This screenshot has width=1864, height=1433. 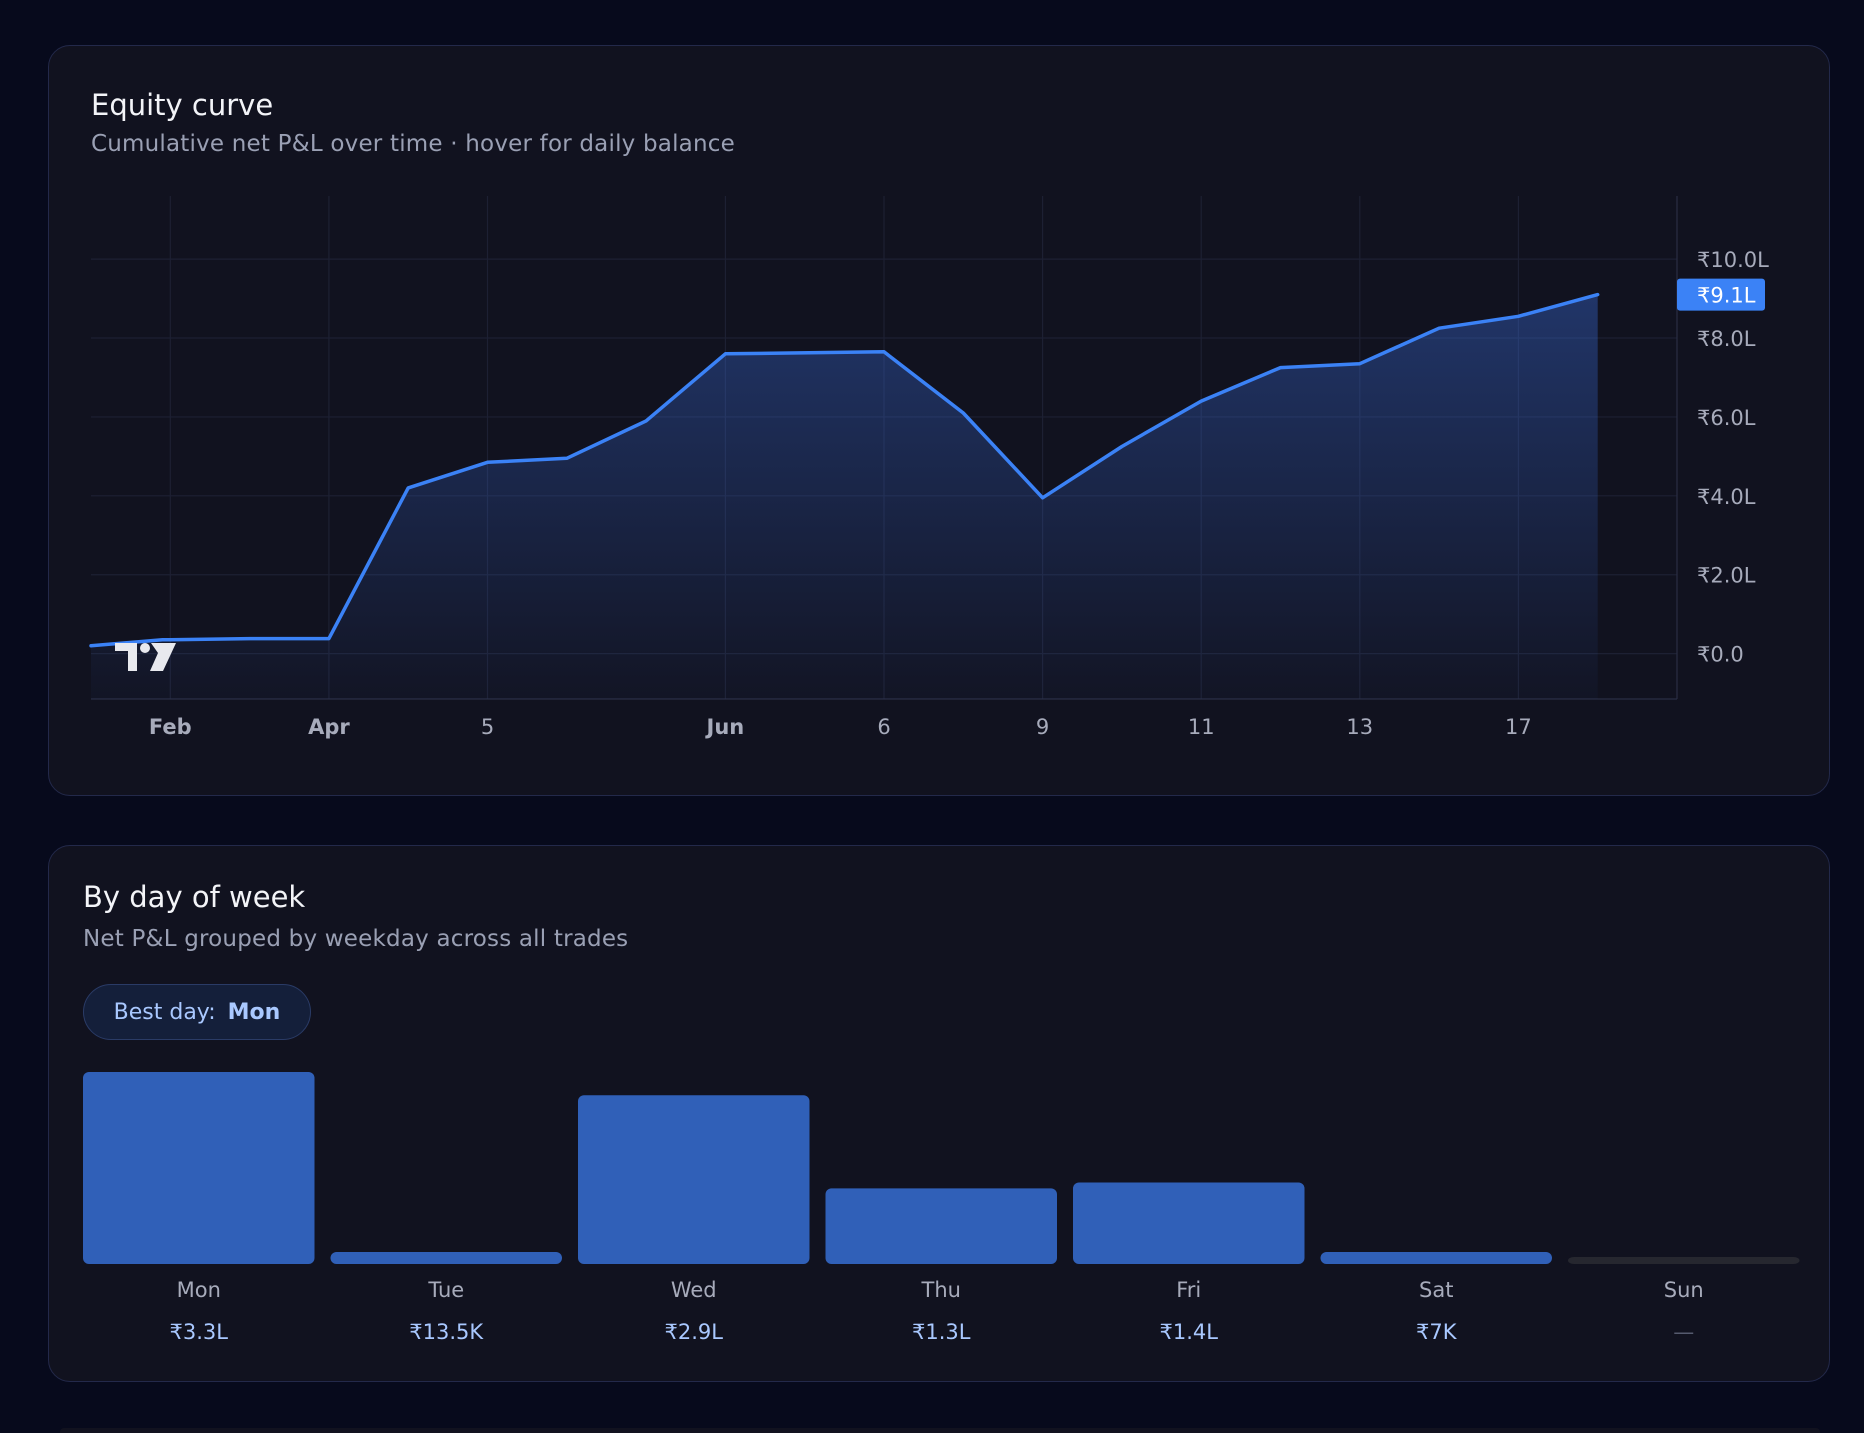 I want to click on tradingview-logo-icon, so click(x=145, y=657).